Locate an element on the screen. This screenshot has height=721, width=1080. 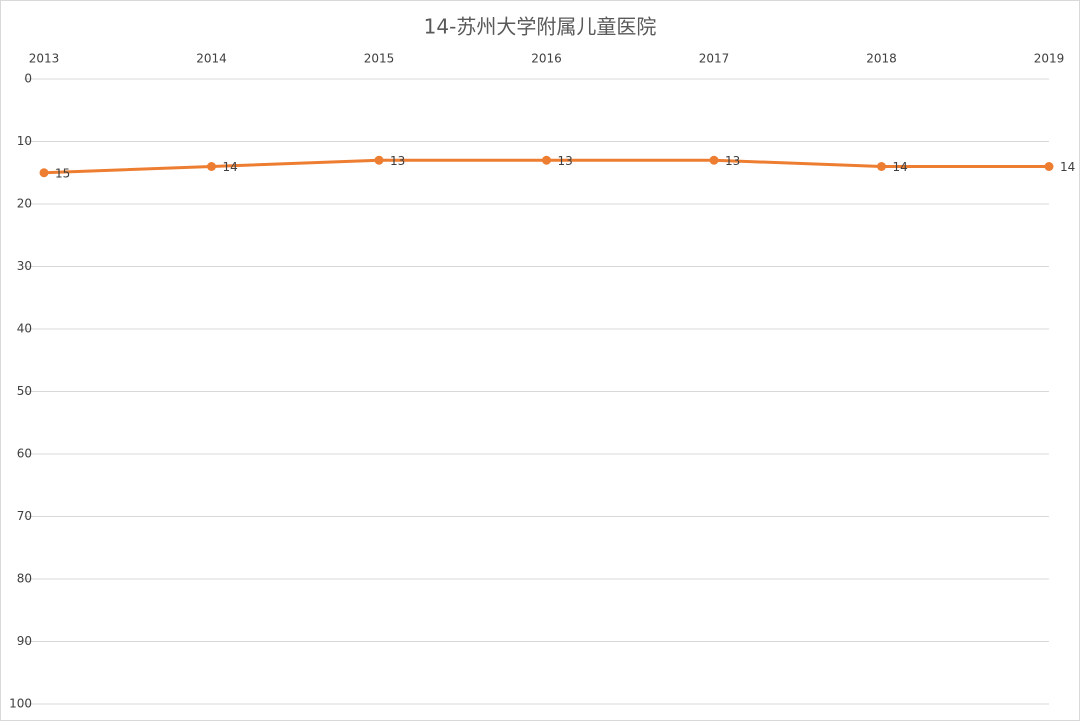
y-tick-label: 50 is located at coordinates (24, 391).